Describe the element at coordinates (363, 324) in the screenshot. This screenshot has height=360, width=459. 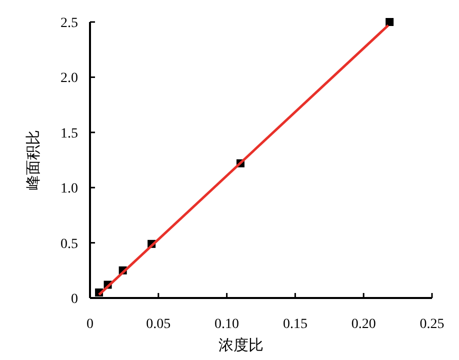
I see `x-tick-label: 0.20` at that location.